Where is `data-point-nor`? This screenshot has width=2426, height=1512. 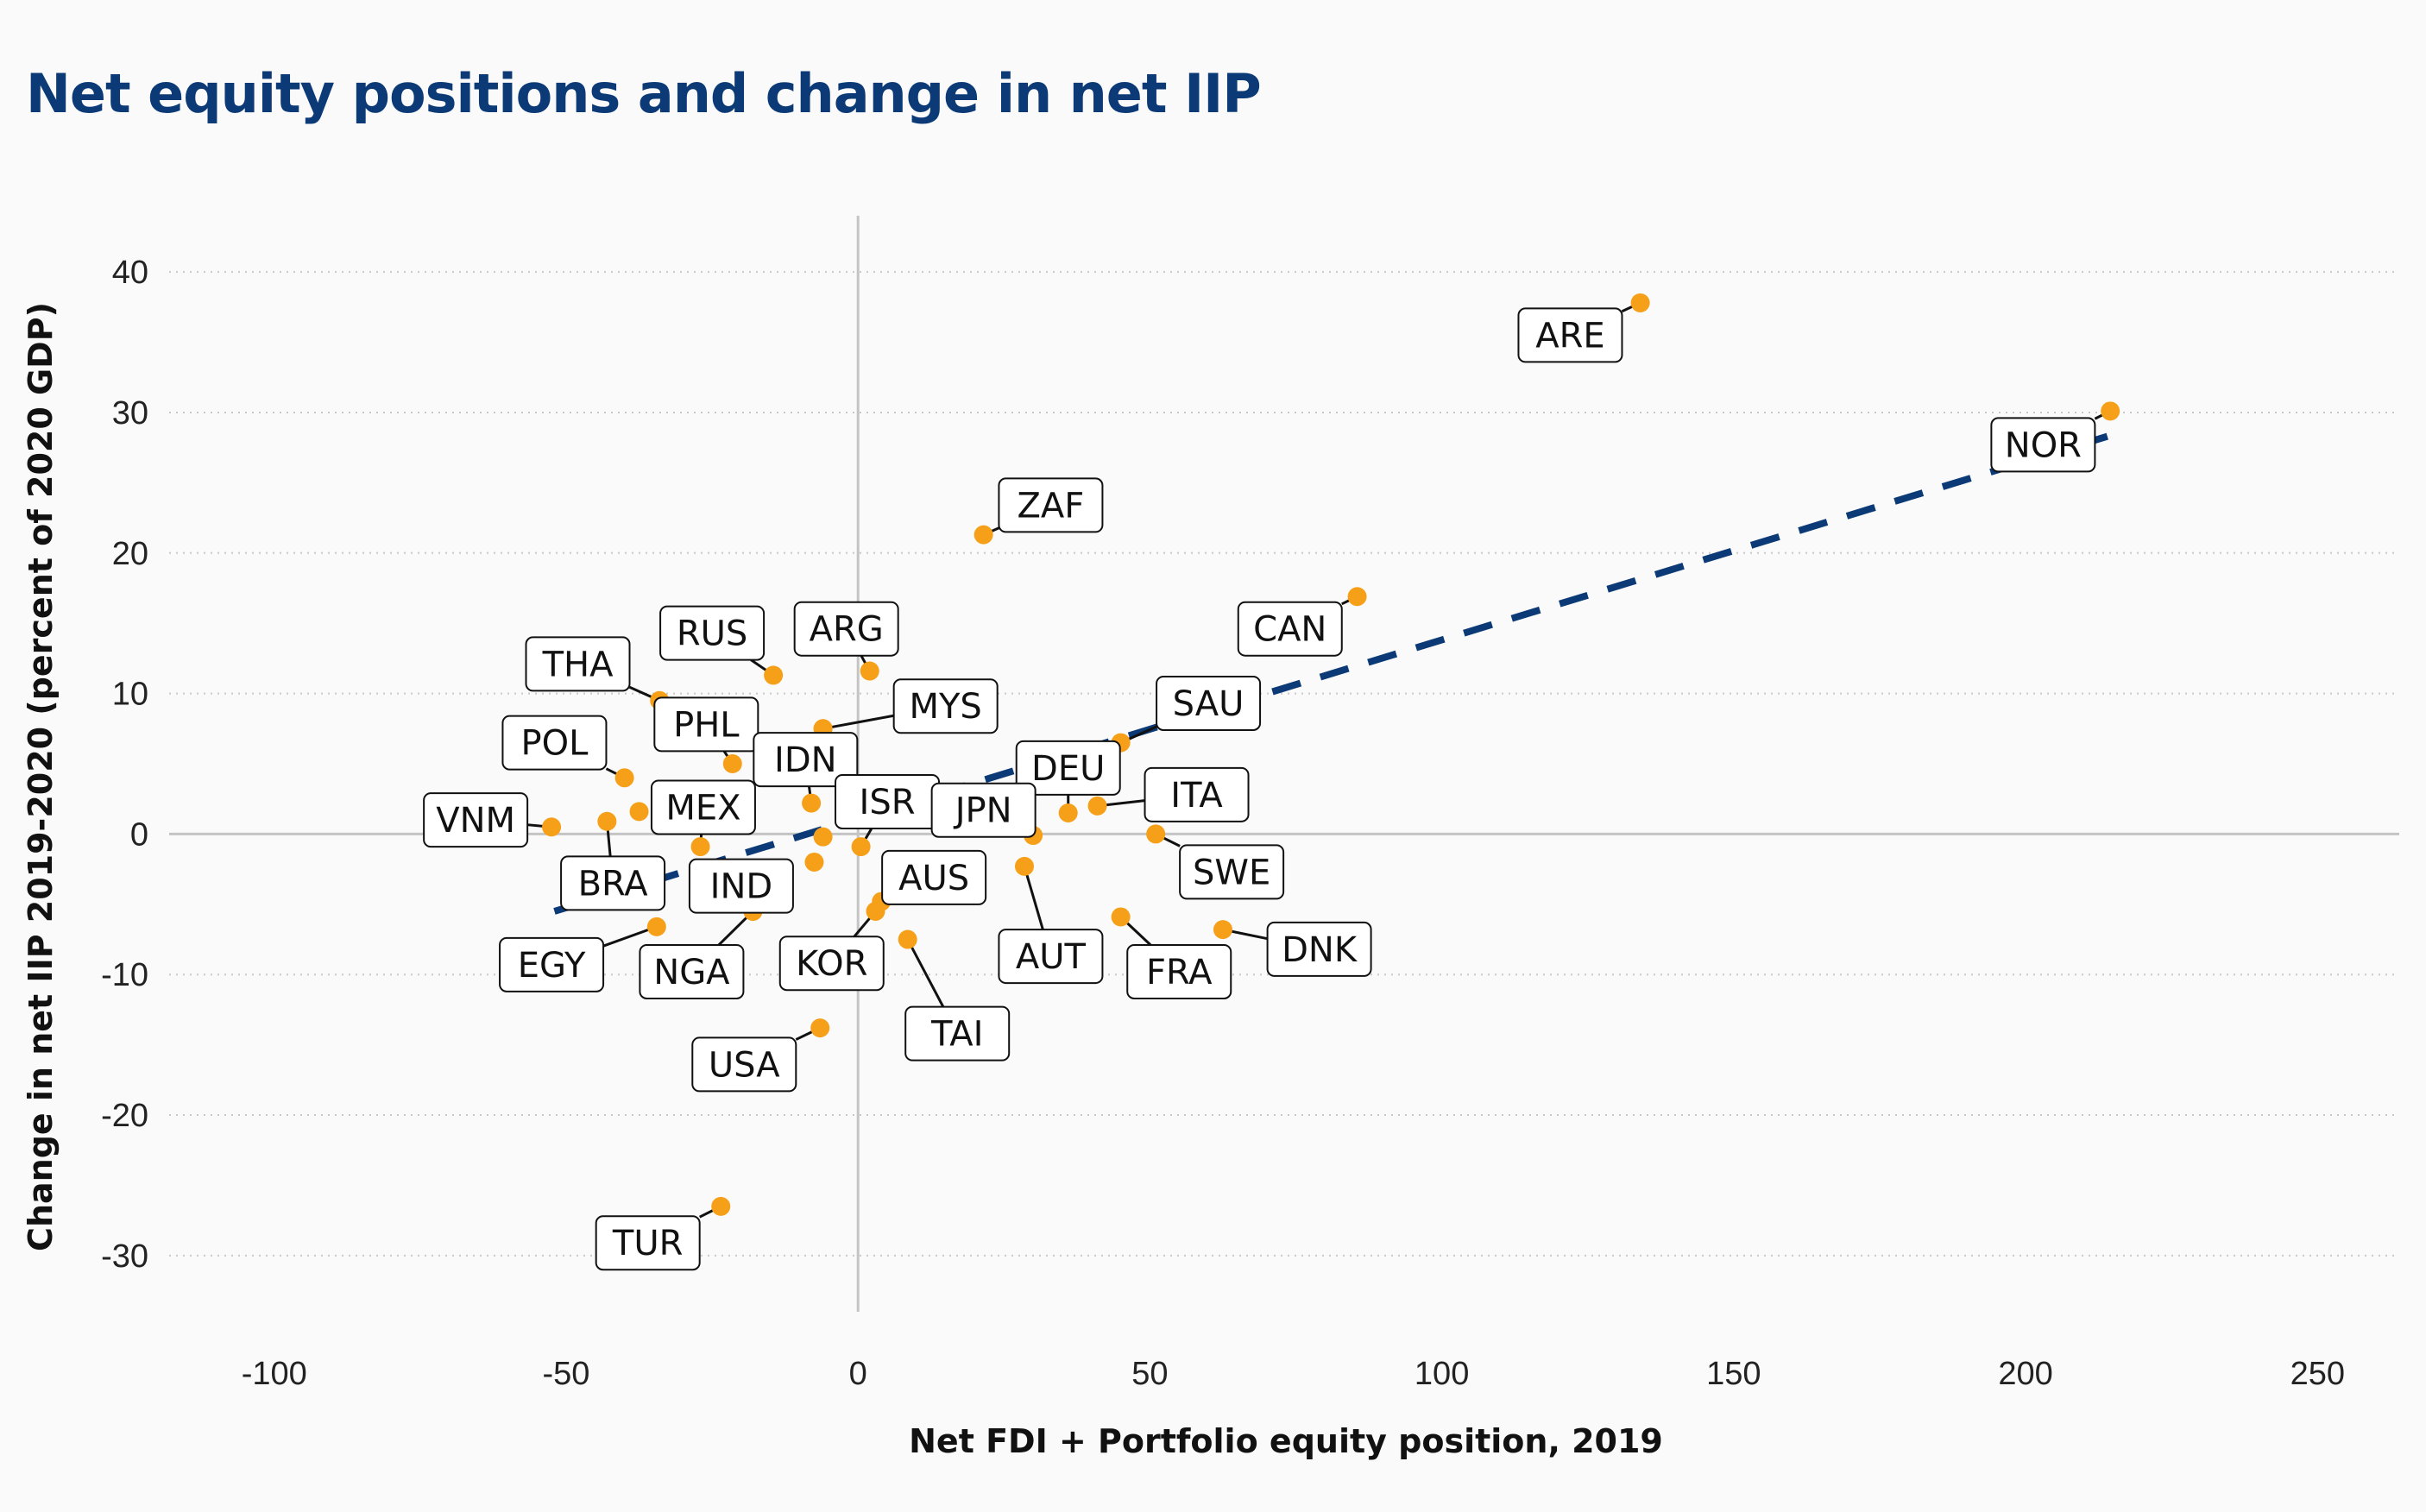
data-point-nor is located at coordinates (2110, 411).